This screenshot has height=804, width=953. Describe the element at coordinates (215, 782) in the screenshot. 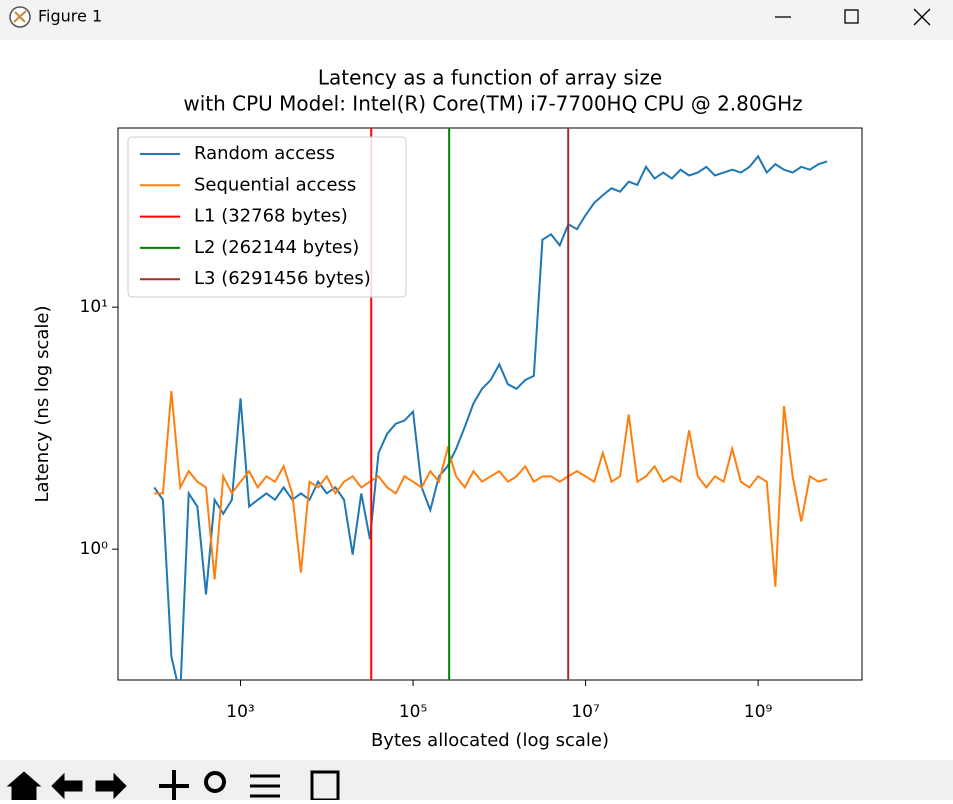

I see `zoom-button` at that location.